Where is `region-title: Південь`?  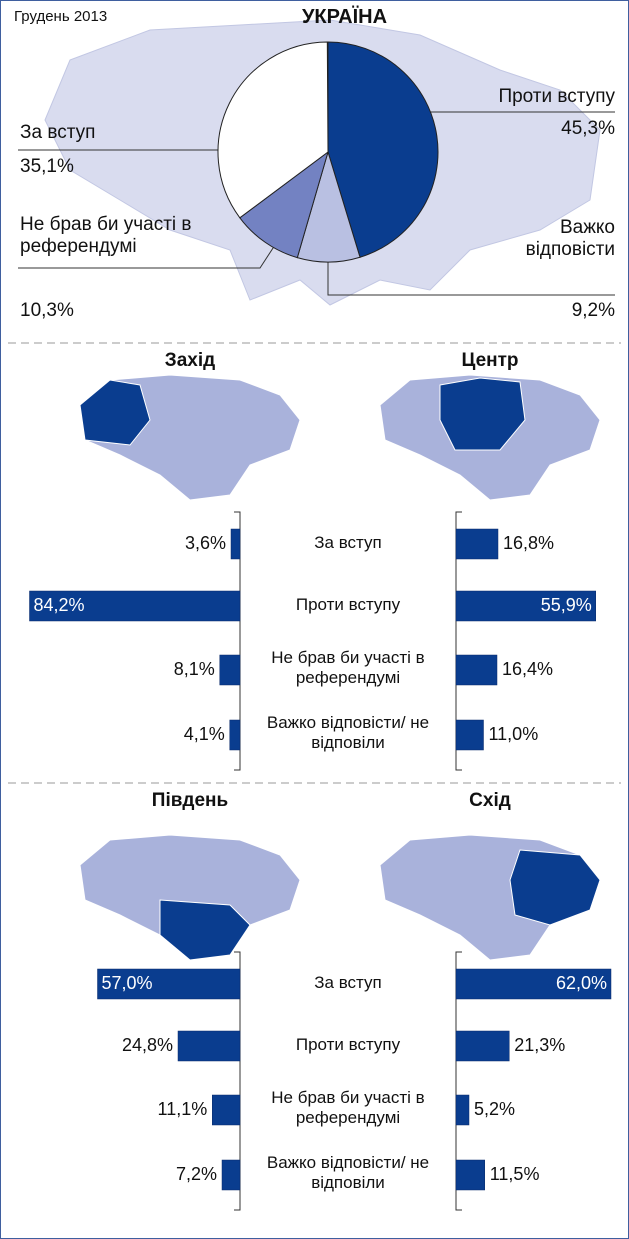 region-title: Південь is located at coordinates (190, 800).